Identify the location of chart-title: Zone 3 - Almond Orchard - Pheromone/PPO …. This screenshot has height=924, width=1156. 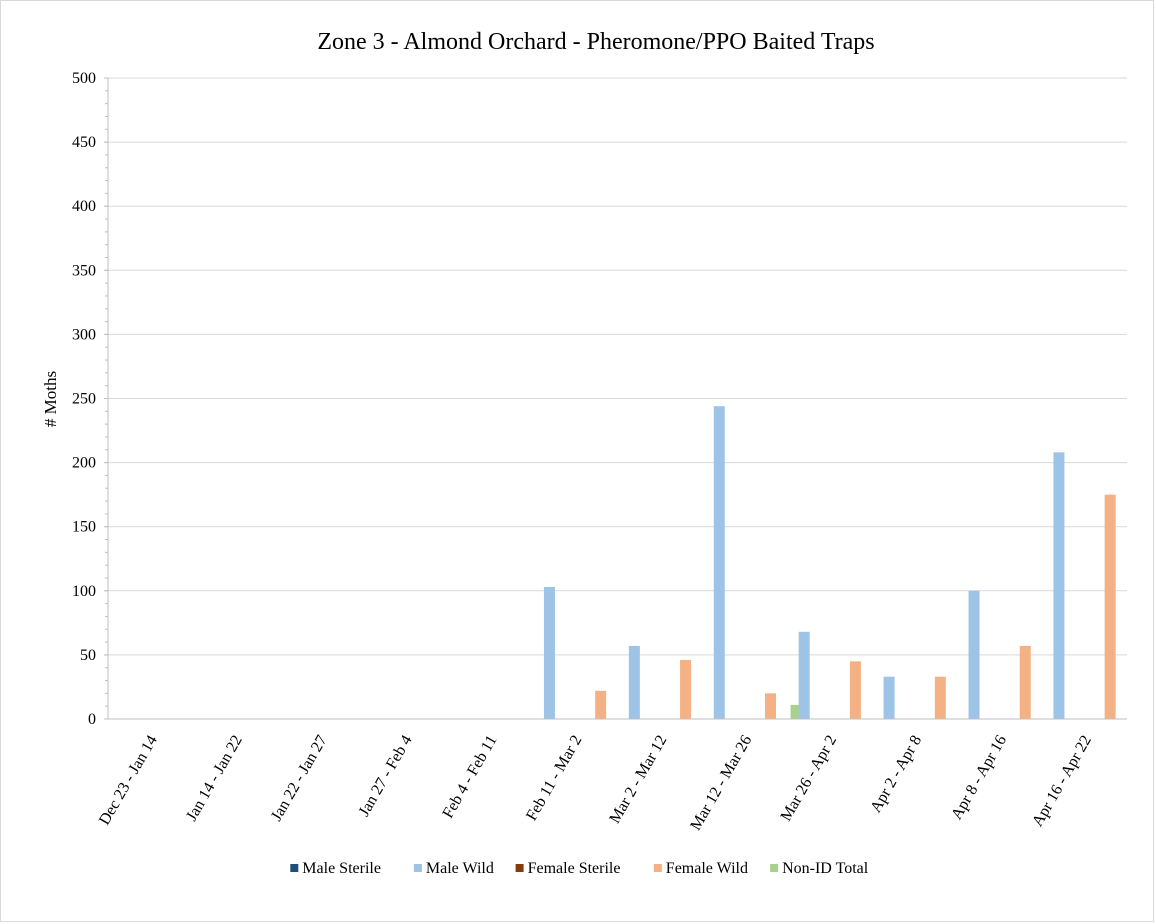
(595, 42).